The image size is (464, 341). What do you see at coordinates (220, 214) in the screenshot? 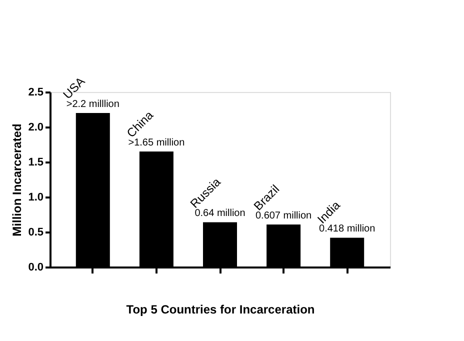
I see `data-label: 0.64 million` at bounding box center [220, 214].